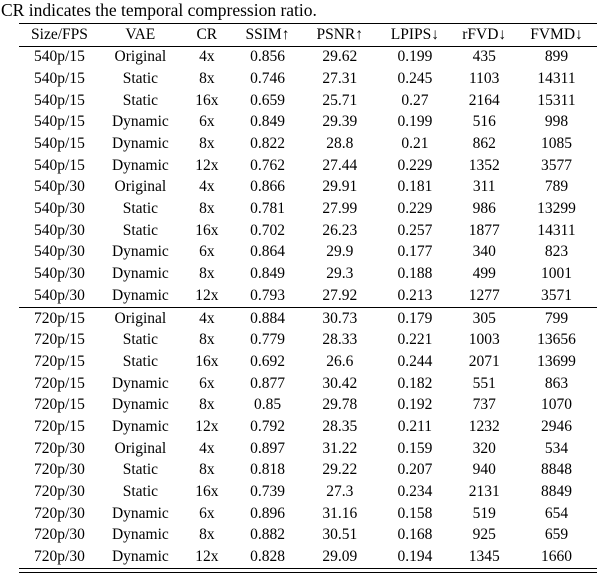 This screenshot has width=610, height=584. Describe the element at coordinates (484, 318) in the screenshot. I see `table-cell: 305` at that location.